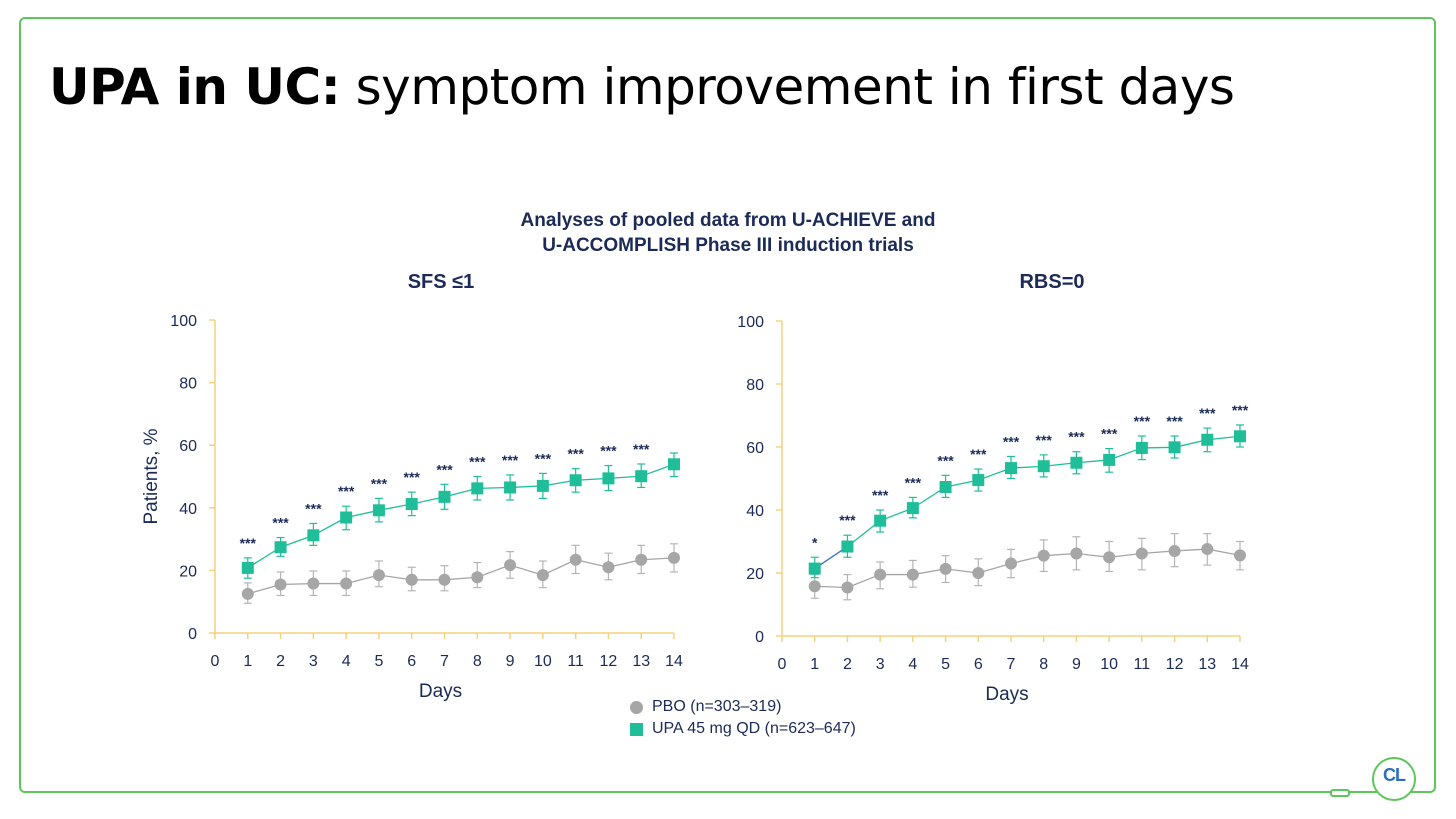 This screenshot has height=819, width=1456. Describe the element at coordinates (1207, 664) in the screenshot. I see `x-tick-label: 13` at that location.